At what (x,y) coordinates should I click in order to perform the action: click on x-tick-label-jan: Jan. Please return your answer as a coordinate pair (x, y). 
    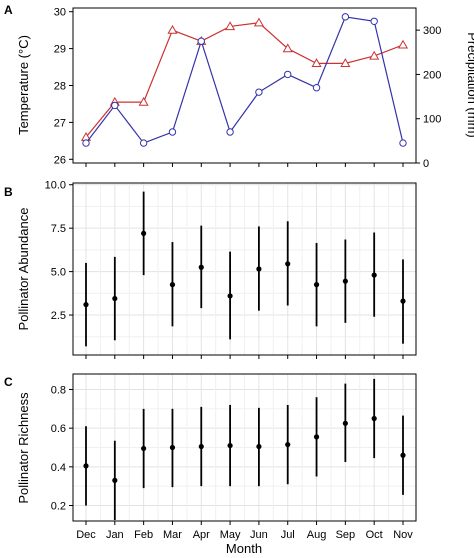
    Looking at the image, I should click on (115, 535).